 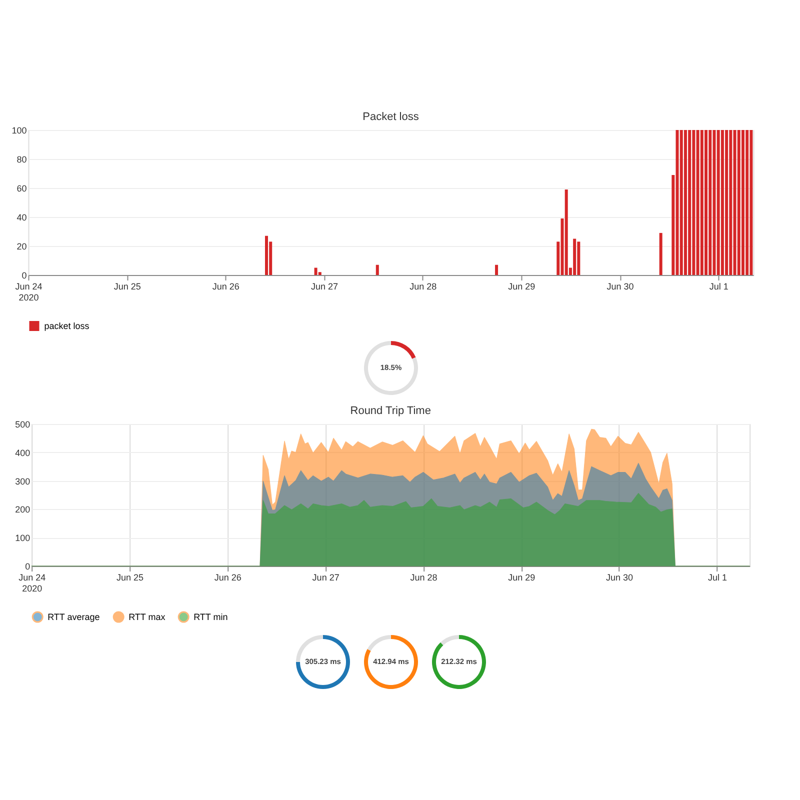 What do you see at coordinates (211, 617) in the screenshot?
I see `legend-label: RTT min` at bounding box center [211, 617].